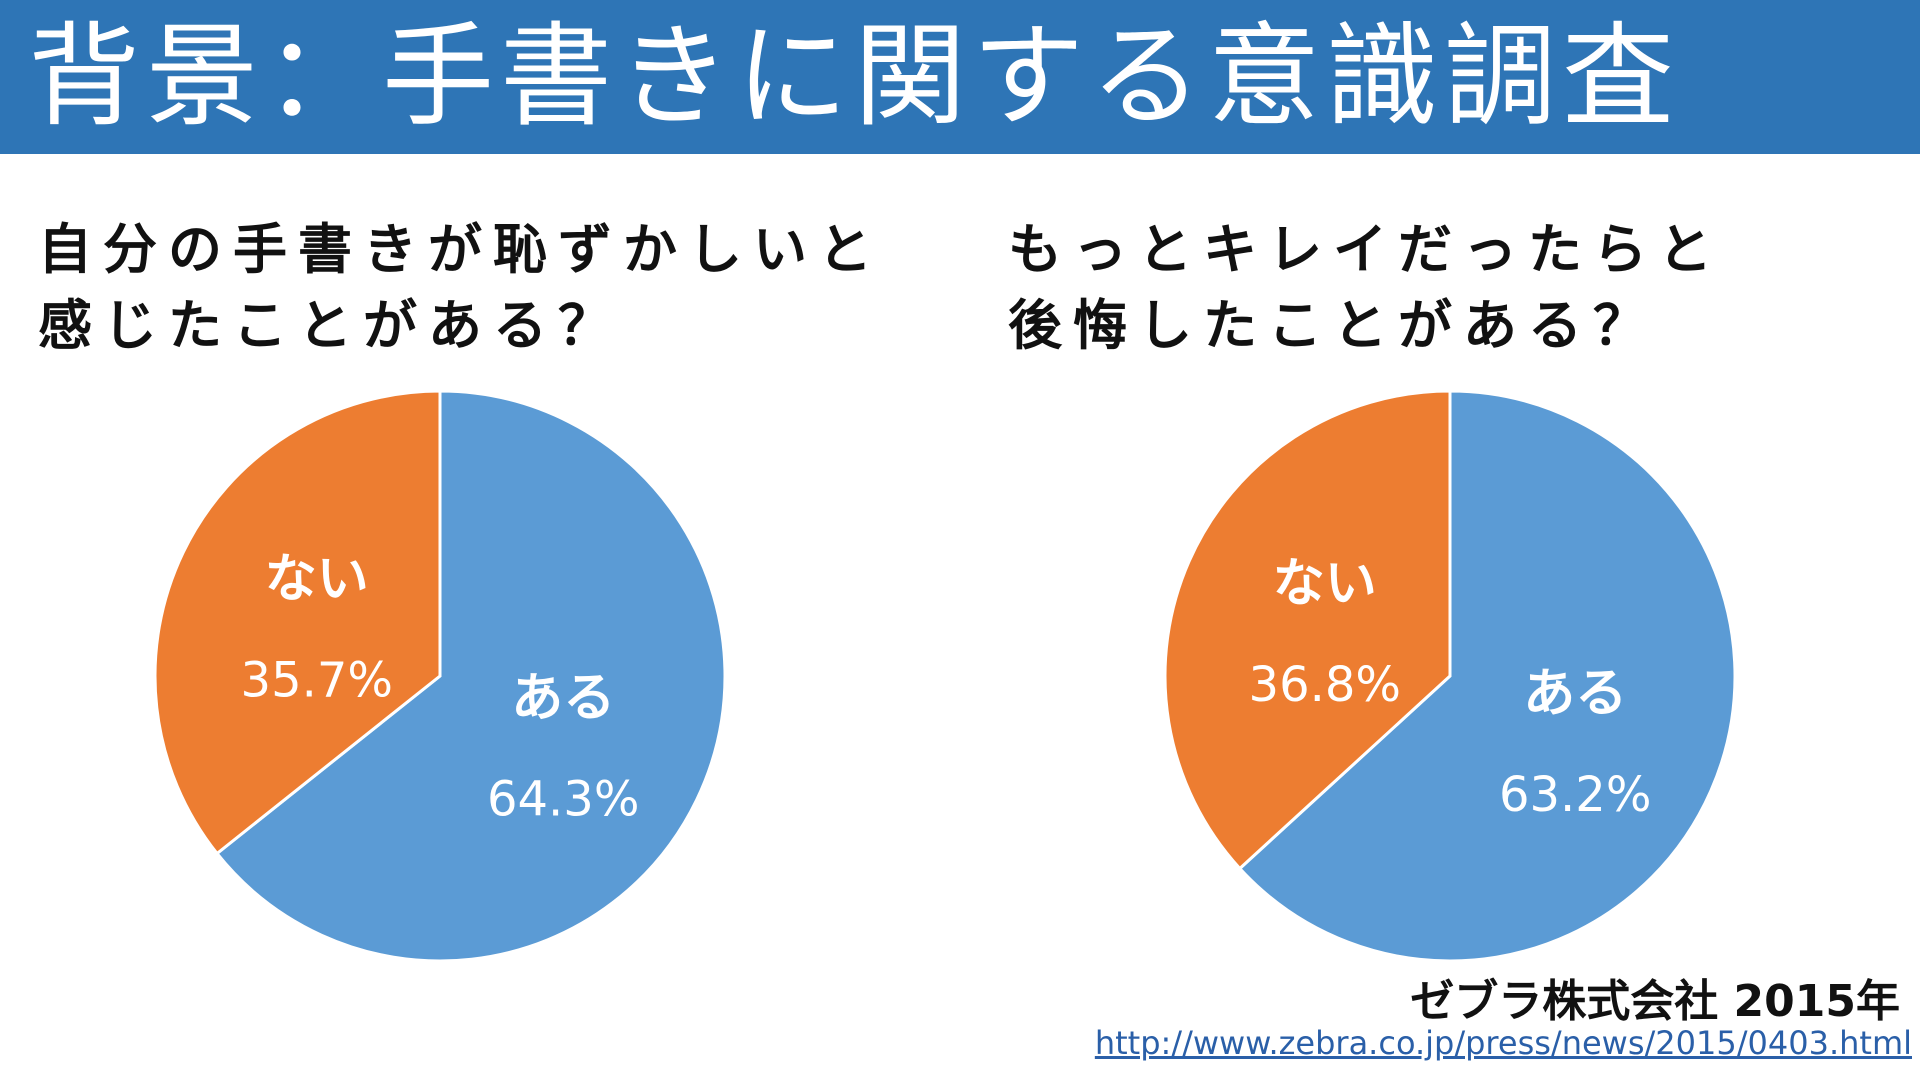  I want to click on left-pie-slice-no, so click(297, 622).